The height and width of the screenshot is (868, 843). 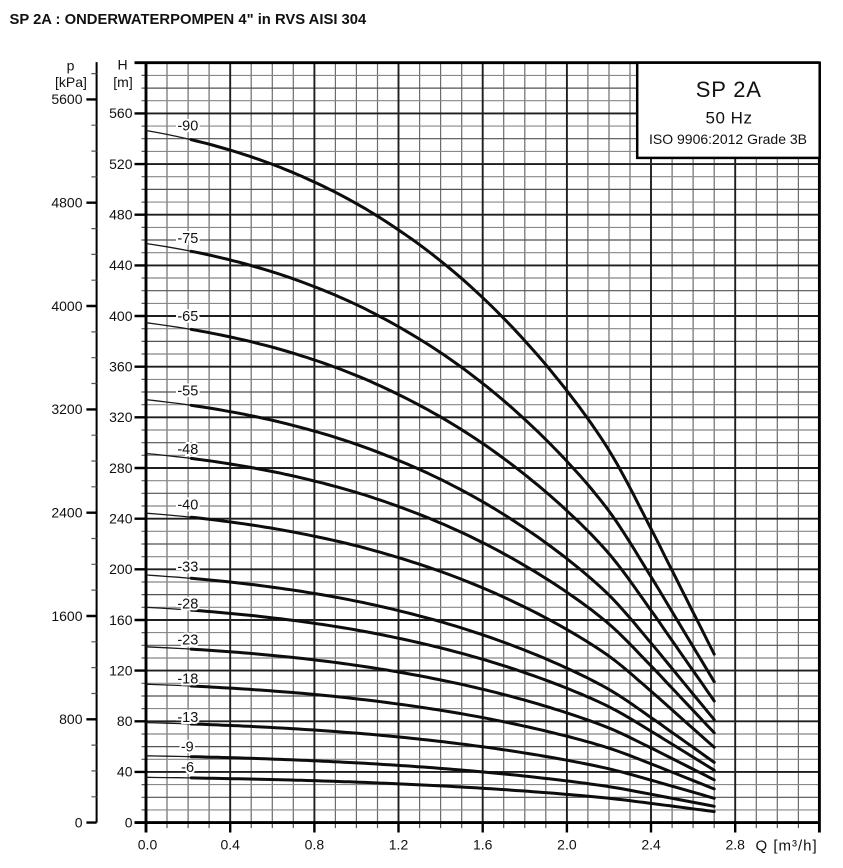 What do you see at coordinates (121, 620) in the screenshot?
I see `svg-text: 160` at bounding box center [121, 620].